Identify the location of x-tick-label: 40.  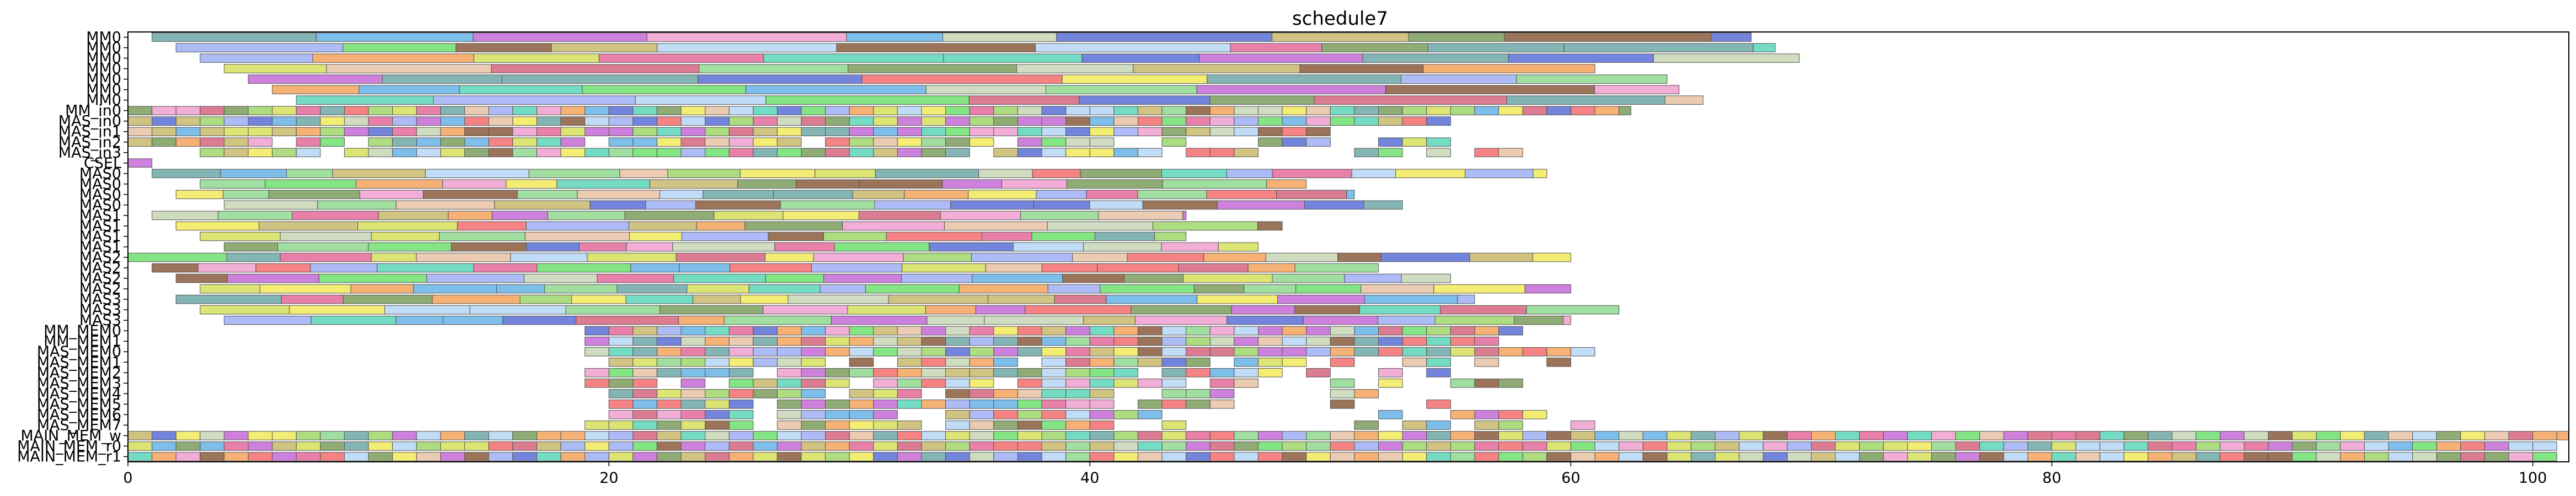
(1089, 478).